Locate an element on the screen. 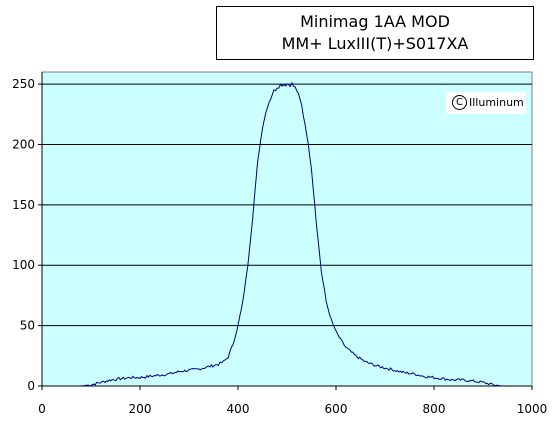 The height and width of the screenshot is (422, 556). x-tick-label: 600 is located at coordinates (336, 409).